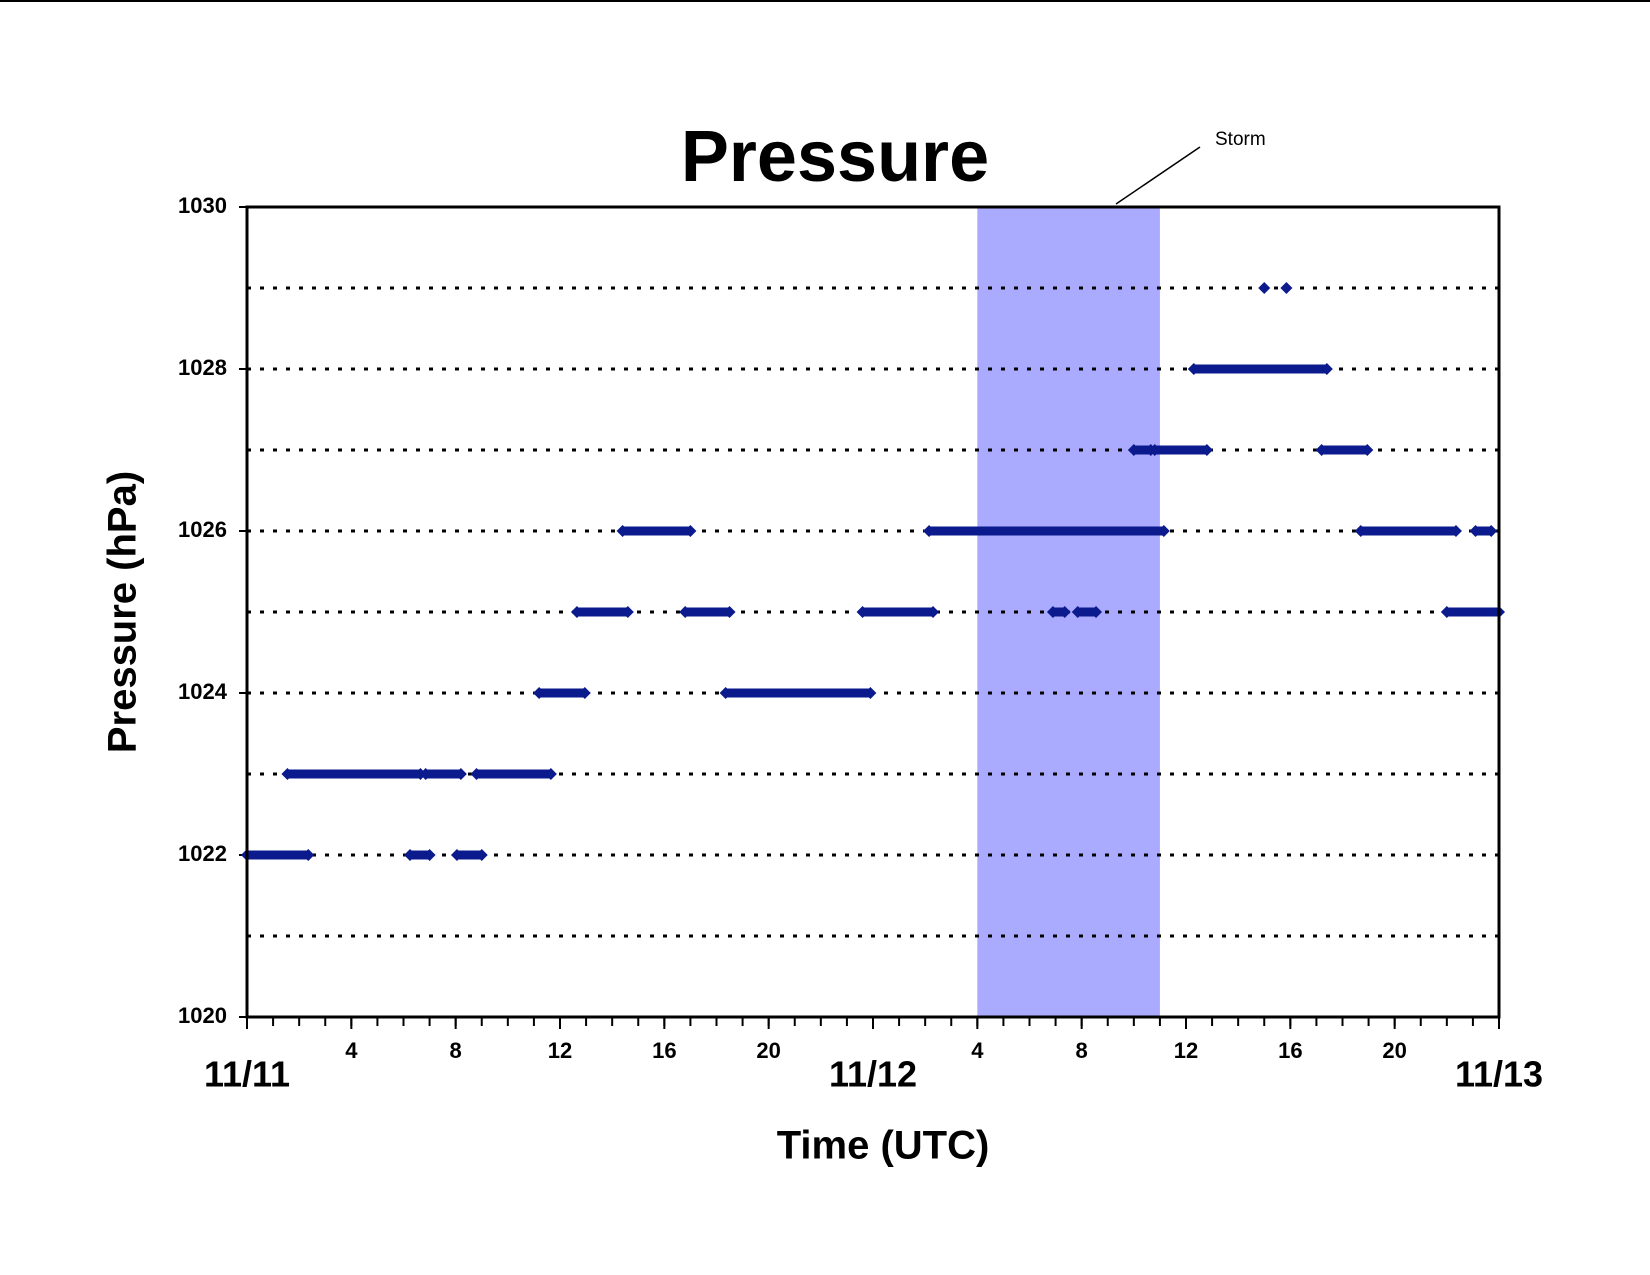 The height and width of the screenshot is (1275, 1650). I want to click on y-tick-label: 1020, so click(202, 1015).